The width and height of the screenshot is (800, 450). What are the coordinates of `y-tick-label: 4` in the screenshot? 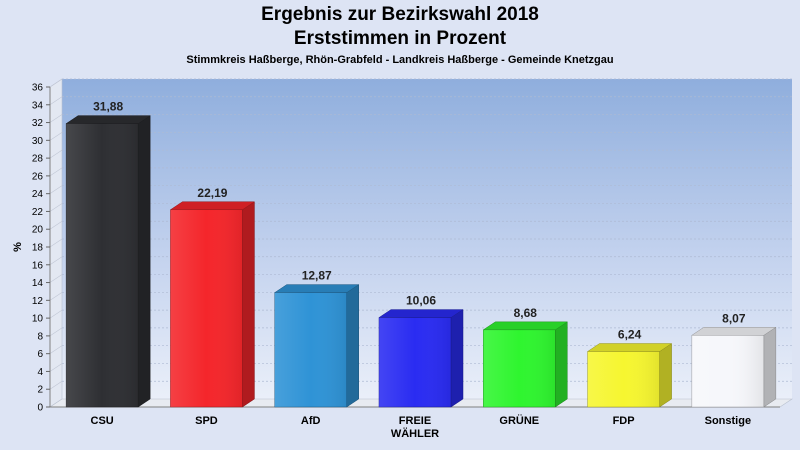 It's located at (40, 372).